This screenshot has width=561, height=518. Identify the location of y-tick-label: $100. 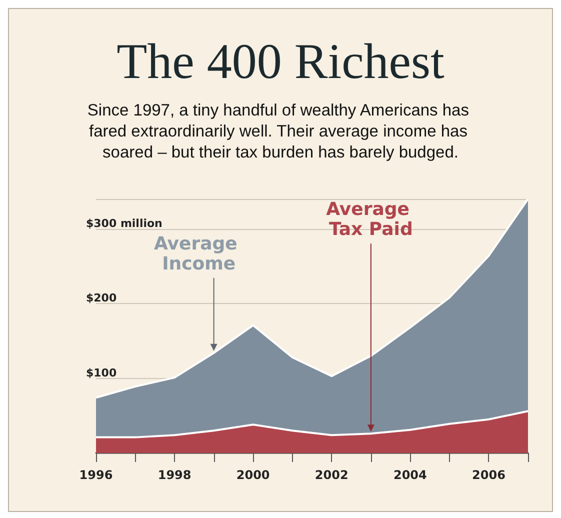
(101, 373).